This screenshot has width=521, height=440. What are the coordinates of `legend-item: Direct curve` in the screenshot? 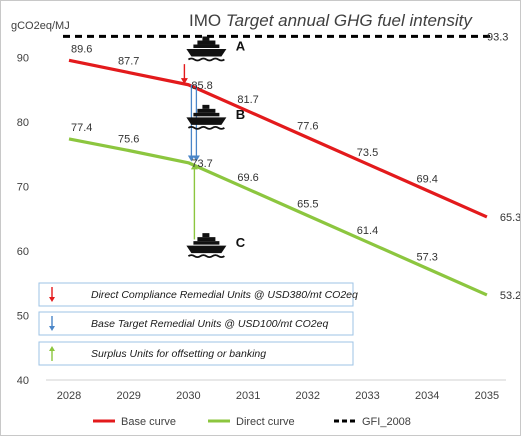 It's located at (251, 422).